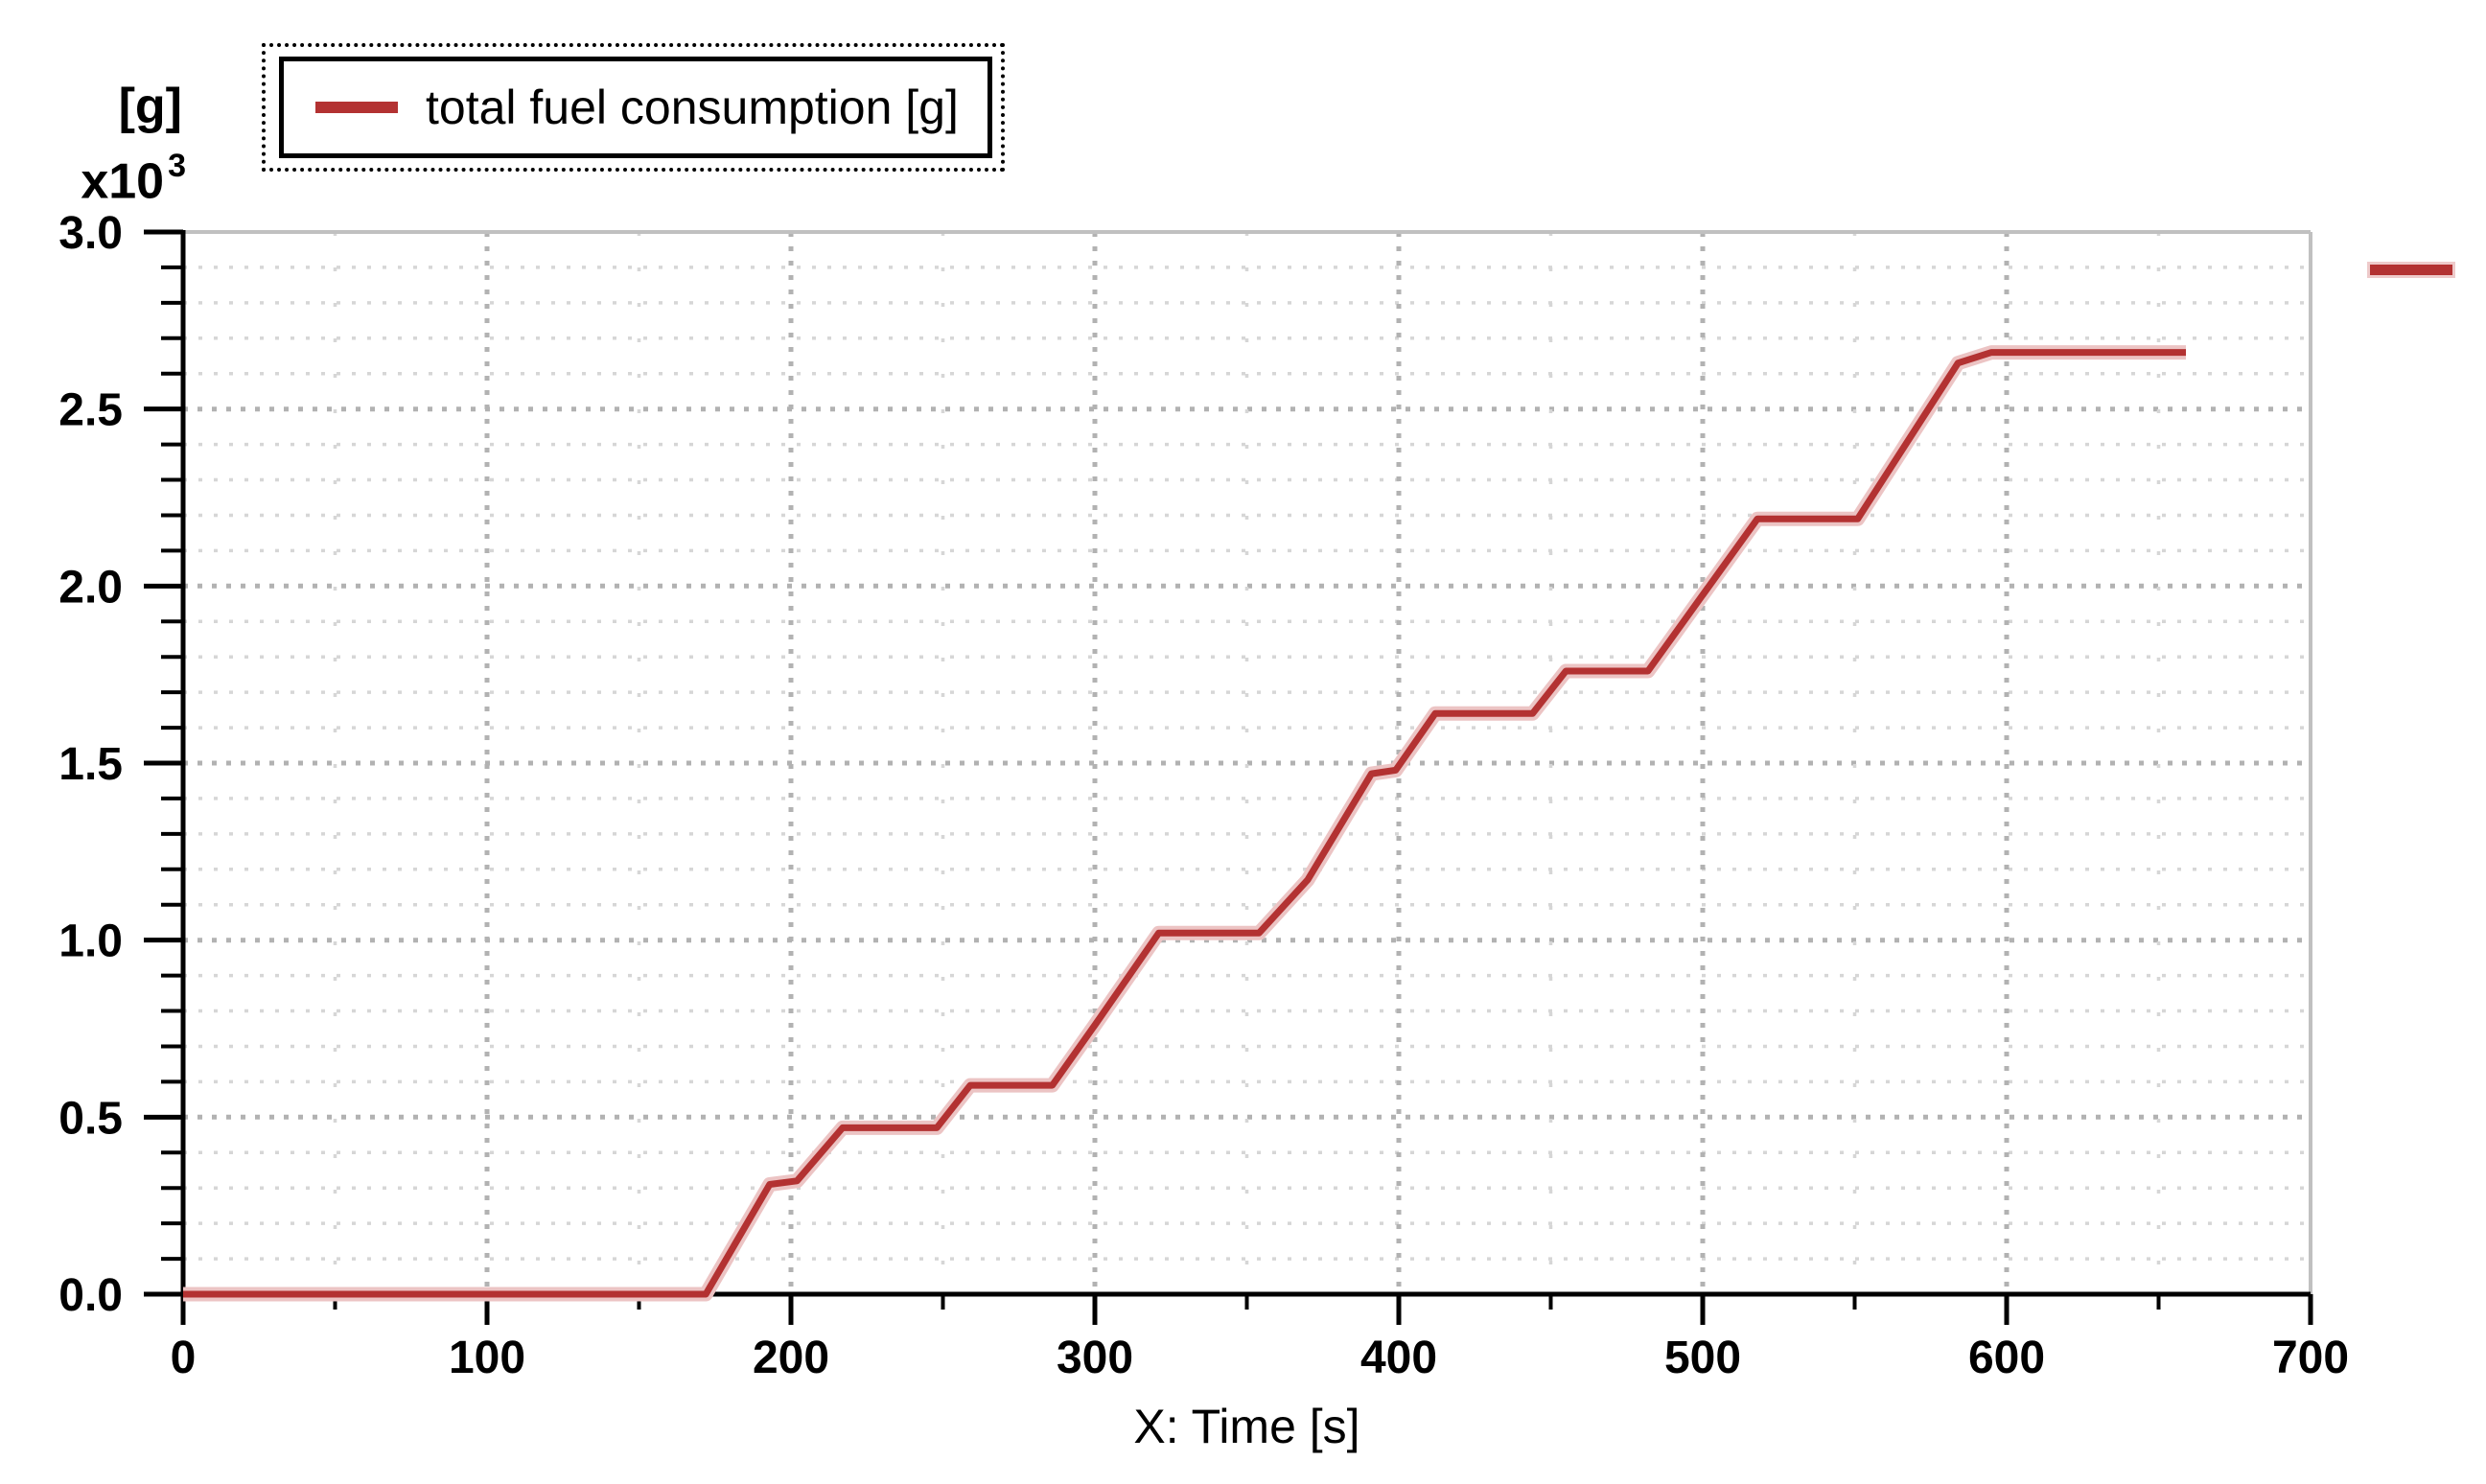  I want to click on x-axis-title: X: Time [s], so click(1246, 1426).